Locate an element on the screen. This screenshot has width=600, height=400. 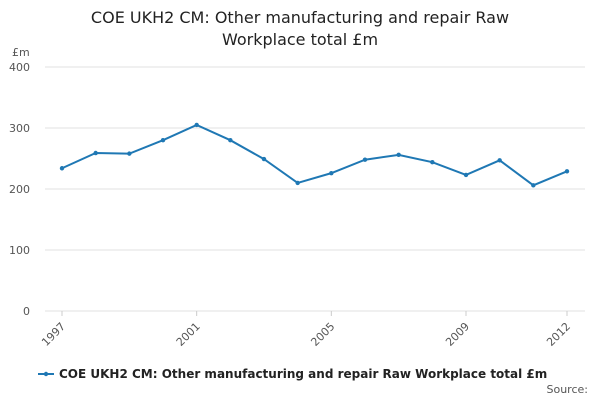
legend-marker is located at coordinates (46, 374).